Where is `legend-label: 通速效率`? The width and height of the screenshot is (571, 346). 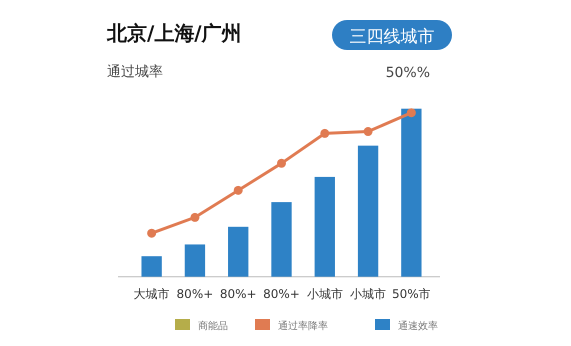
legend-label: 通速效率 is located at coordinates (418, 326).